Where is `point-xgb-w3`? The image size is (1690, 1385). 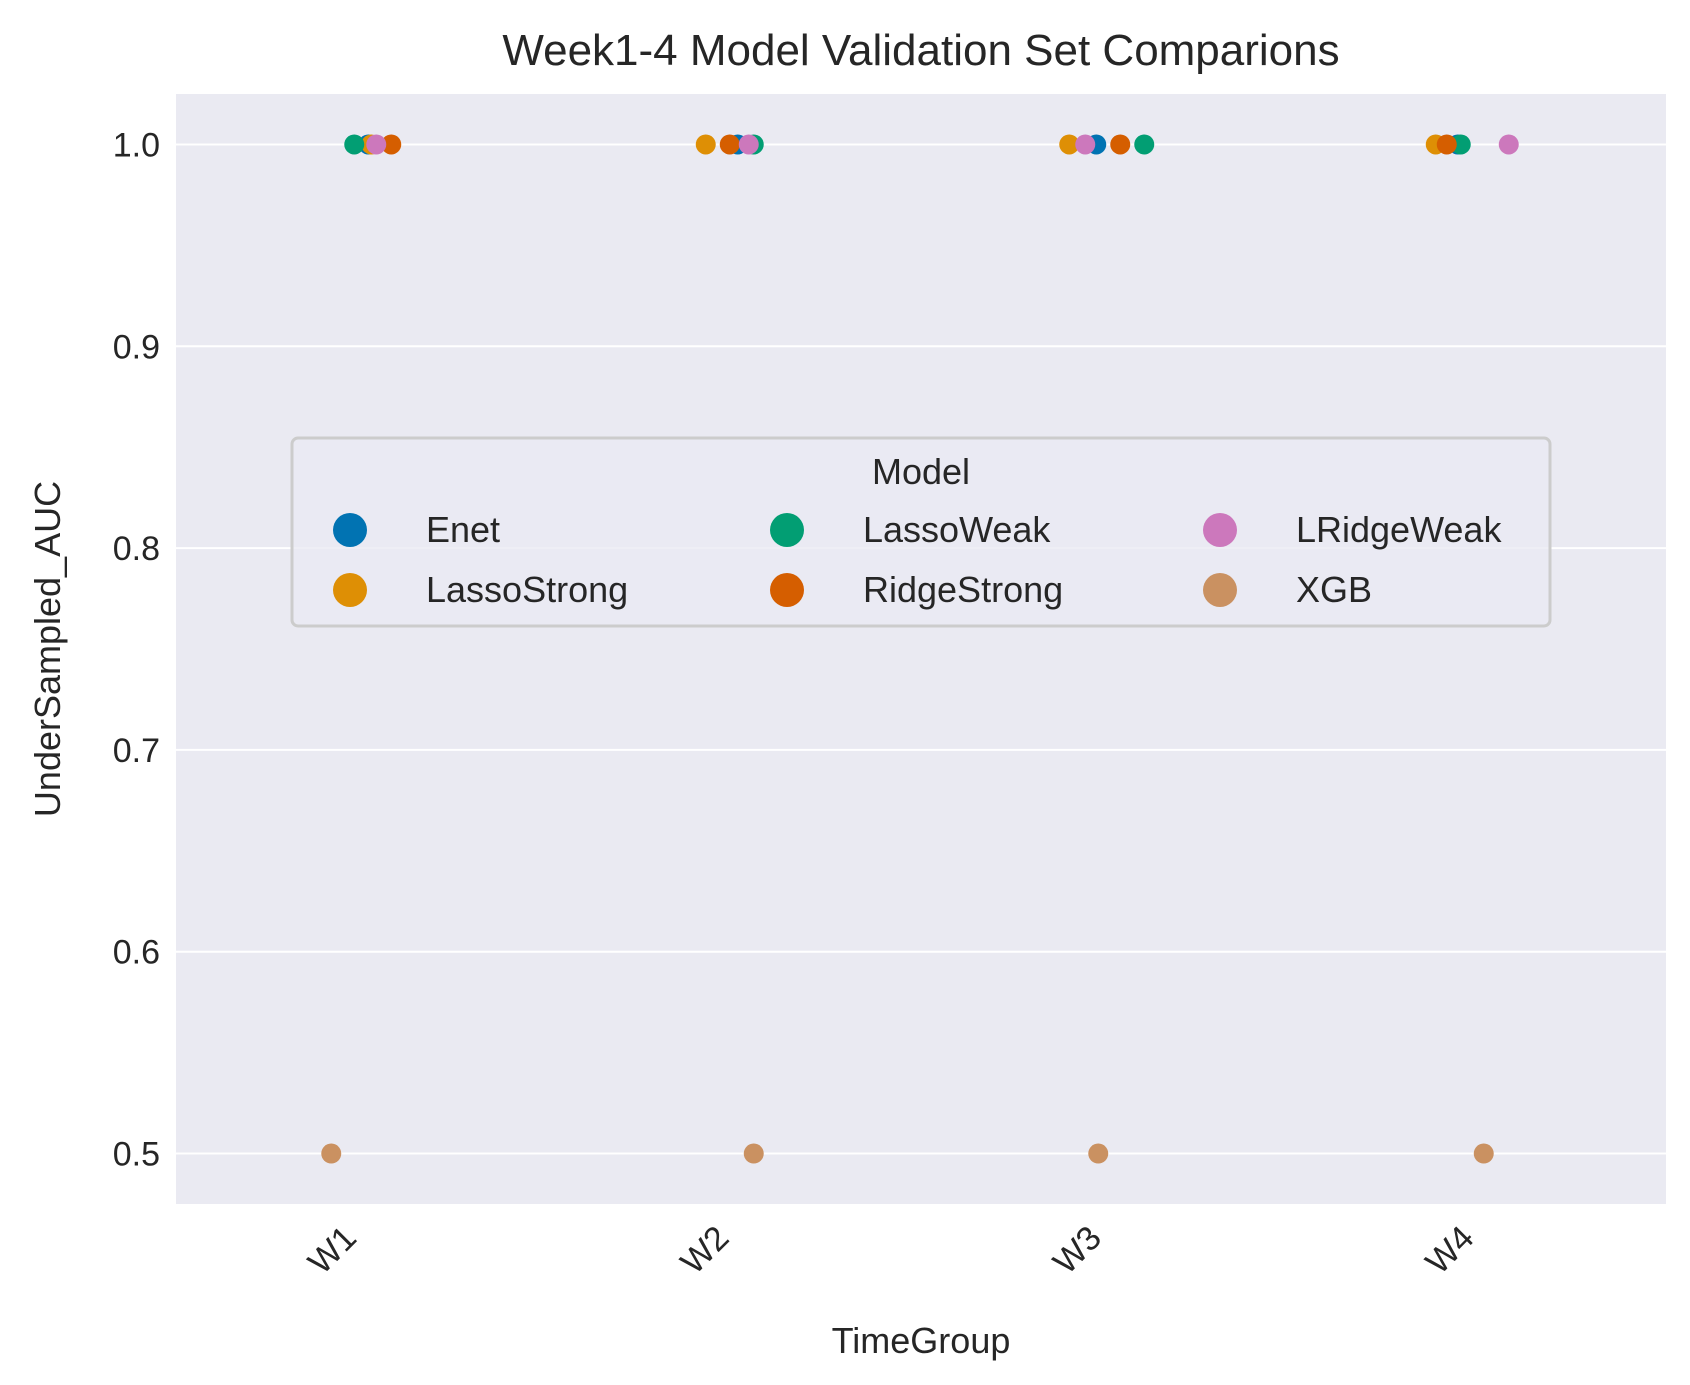
point-xgb-w3 is located at coordinates (1098, 1153).